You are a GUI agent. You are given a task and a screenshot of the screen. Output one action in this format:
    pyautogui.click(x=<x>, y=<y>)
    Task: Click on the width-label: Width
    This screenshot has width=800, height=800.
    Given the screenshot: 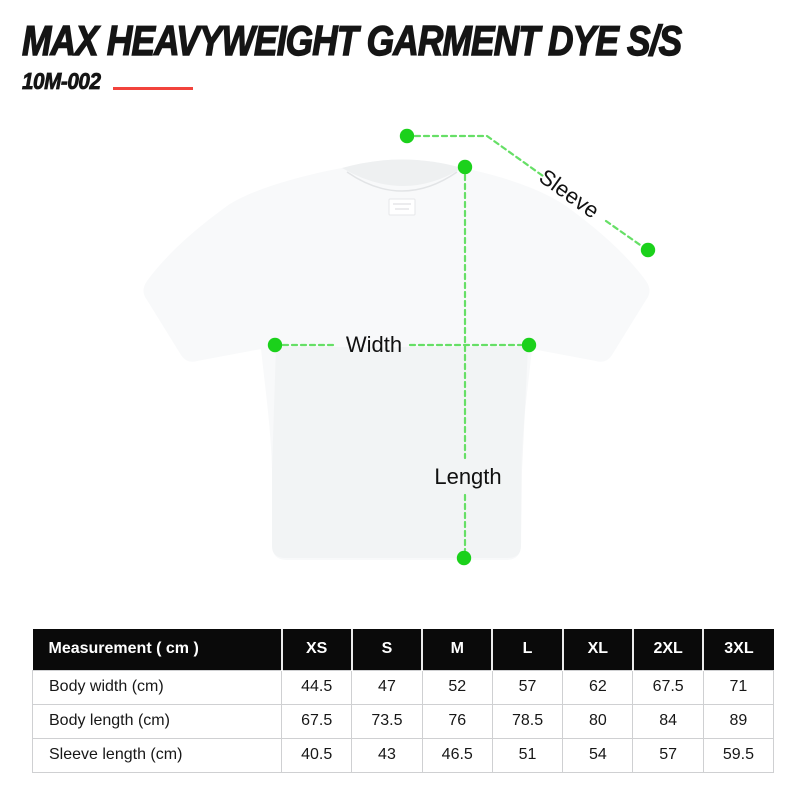 What is the action you would take?
    pyautogui.click(x=374, y=344)
    